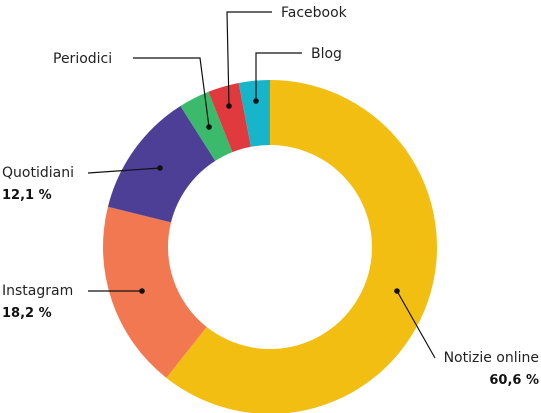 This screenshot has width=541, height=413. Describe the element at coordinates (229, 117) in the screenshot. I see `slice-facebook` at that location.